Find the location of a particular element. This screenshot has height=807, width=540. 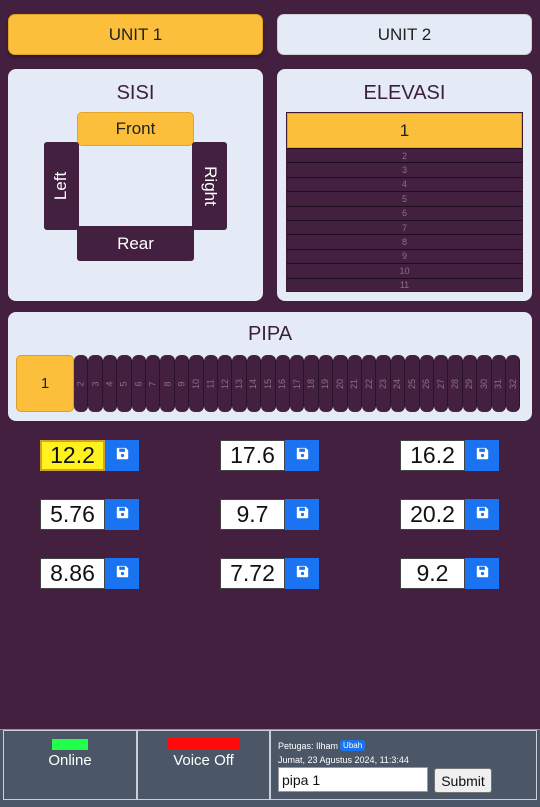

pipa-item-label: 27 is located at coordinates (440, 383).